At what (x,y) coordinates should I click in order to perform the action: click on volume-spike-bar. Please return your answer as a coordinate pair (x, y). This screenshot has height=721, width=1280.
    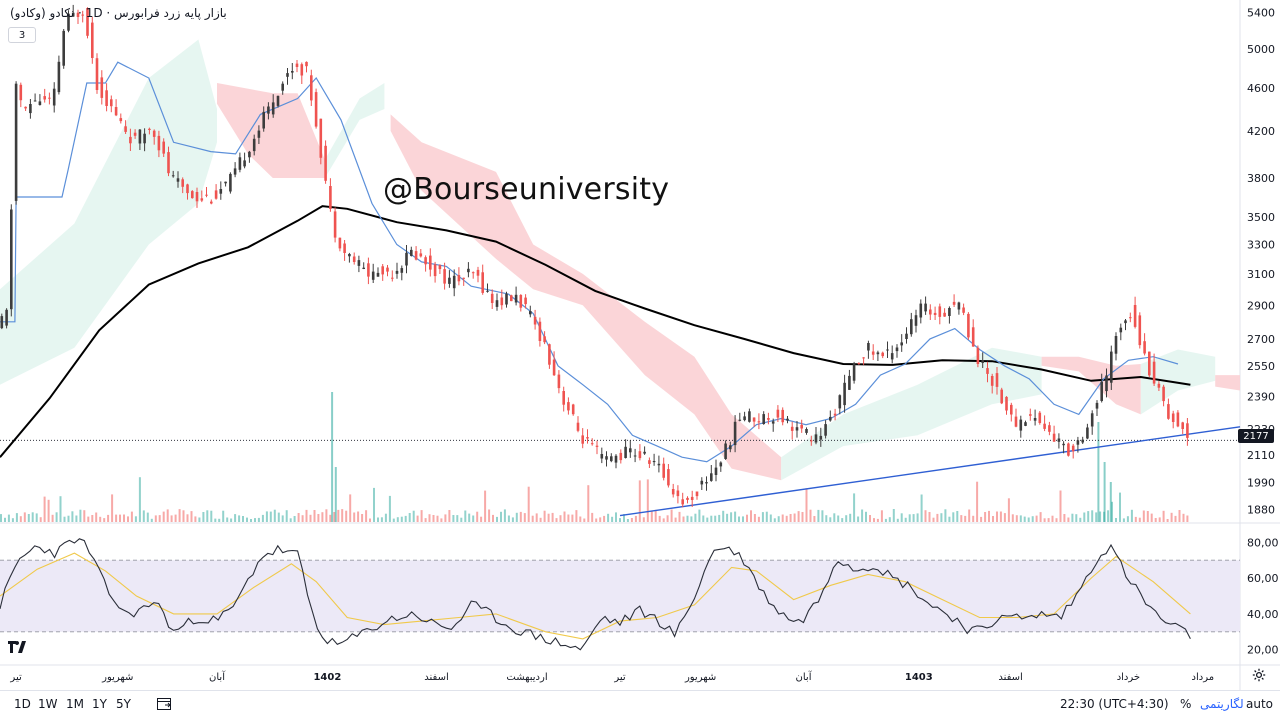
    Looking at the image, I should click on (1098, 472).